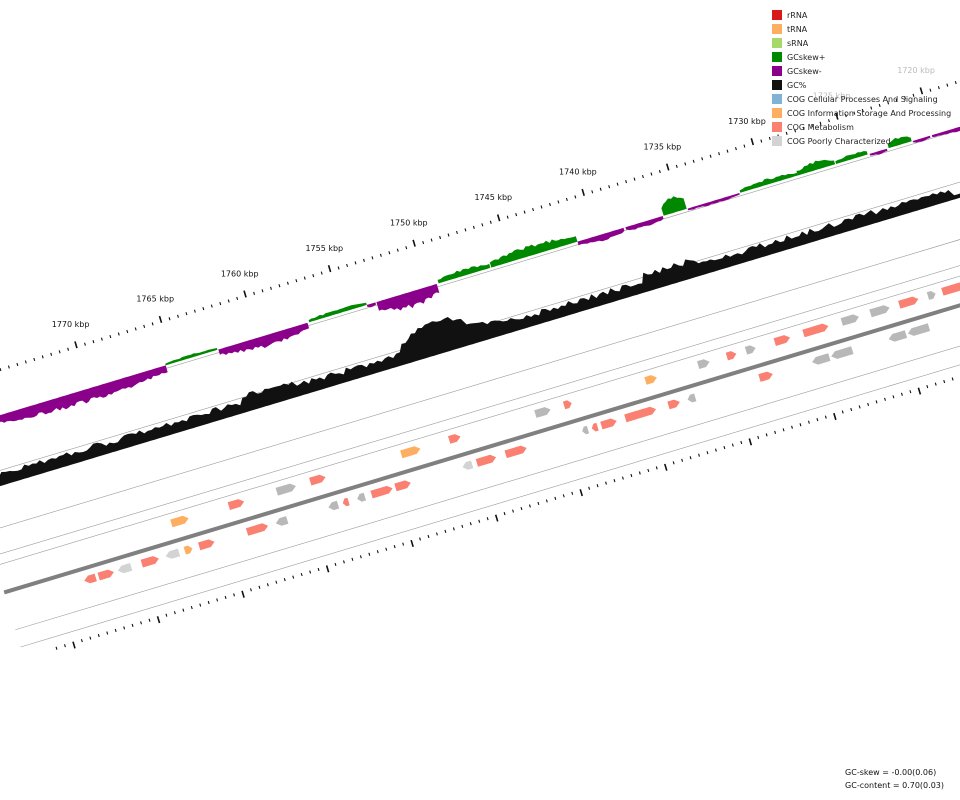 The height and width of the screenshot is (800, 960). Describe the element at coordinates (839, 141) in the screenshot. I see `legend-label: COG Poorly Characterized` at that location.